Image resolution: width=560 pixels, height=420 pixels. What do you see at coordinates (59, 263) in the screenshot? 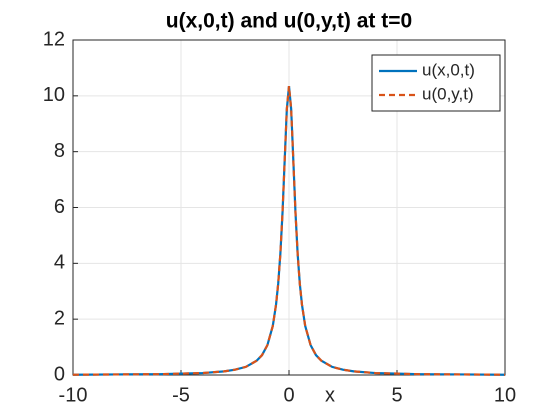
I see `y-tick-label: 4` at bounding box center [59, 263].